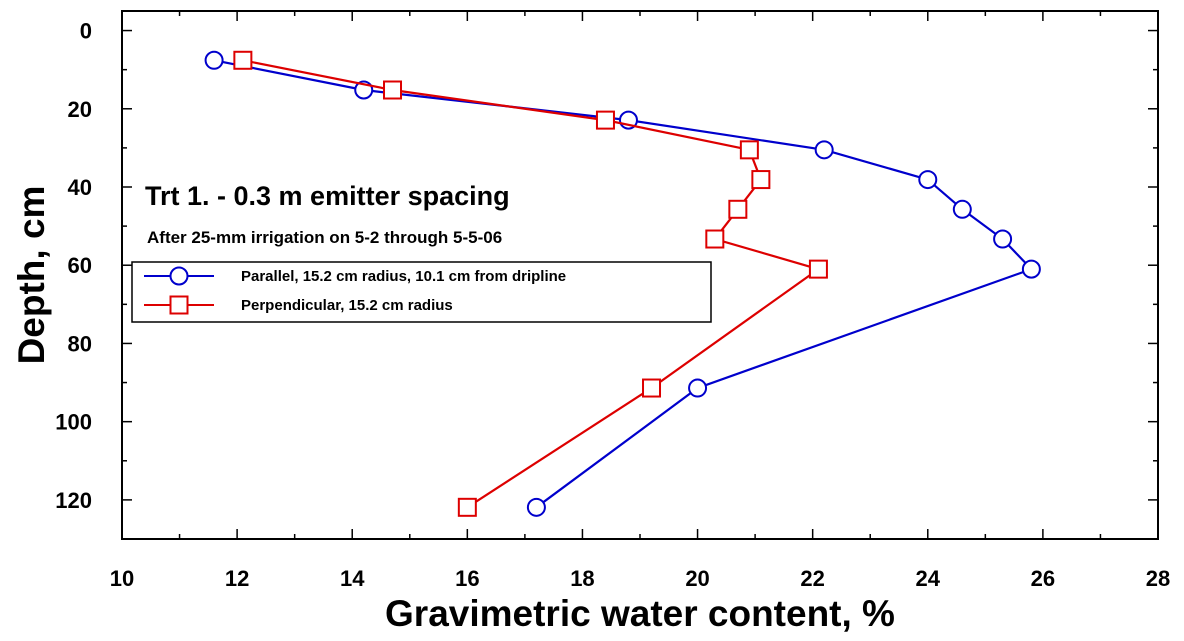 The width and height of the screenshot is (1184, 641). What do you see at coordinates (31, 275) in the screenshot?
I see `y-axis-title: Depth, cm` at bounding box center [31, 275].